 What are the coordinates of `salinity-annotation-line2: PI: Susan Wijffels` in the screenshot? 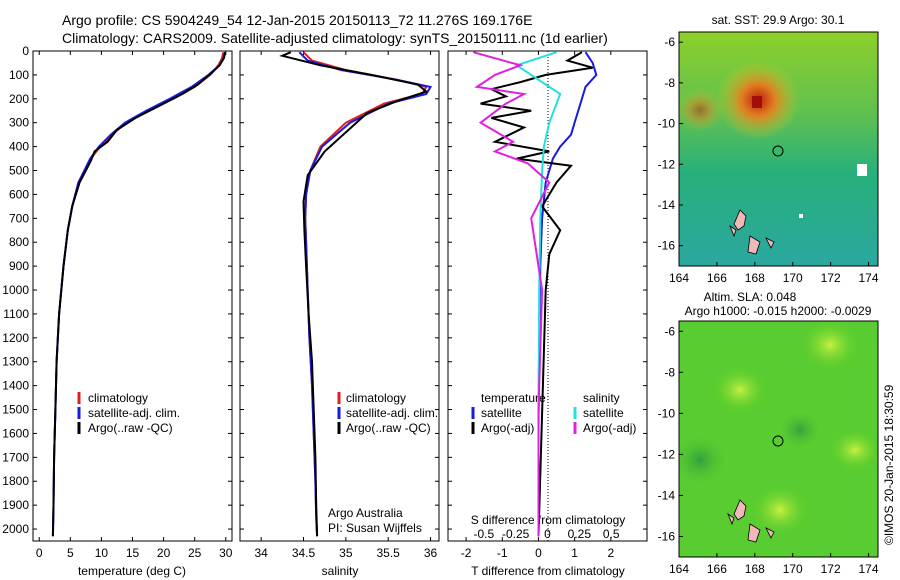 It's located at (375, 528).